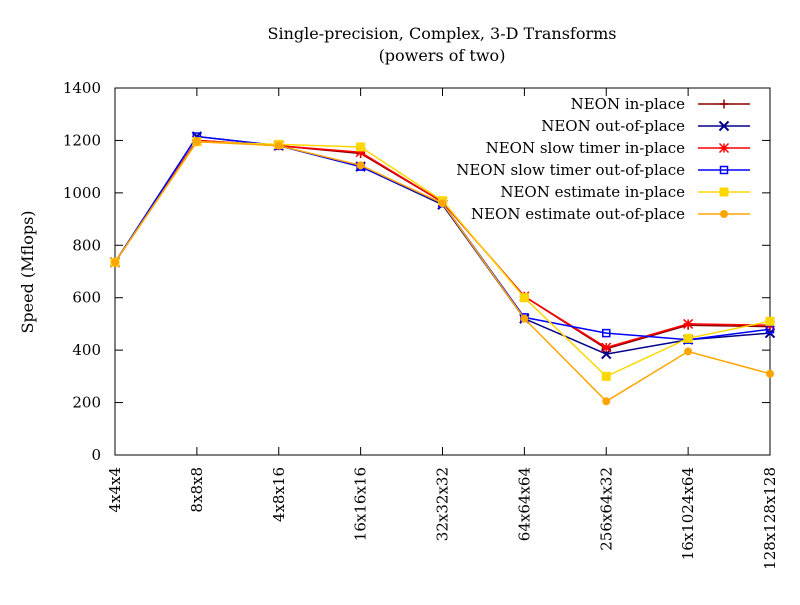 This screenshot has width=800, height=605. I want to click on x-tick-label: 32x32x32, so click(443, 504).